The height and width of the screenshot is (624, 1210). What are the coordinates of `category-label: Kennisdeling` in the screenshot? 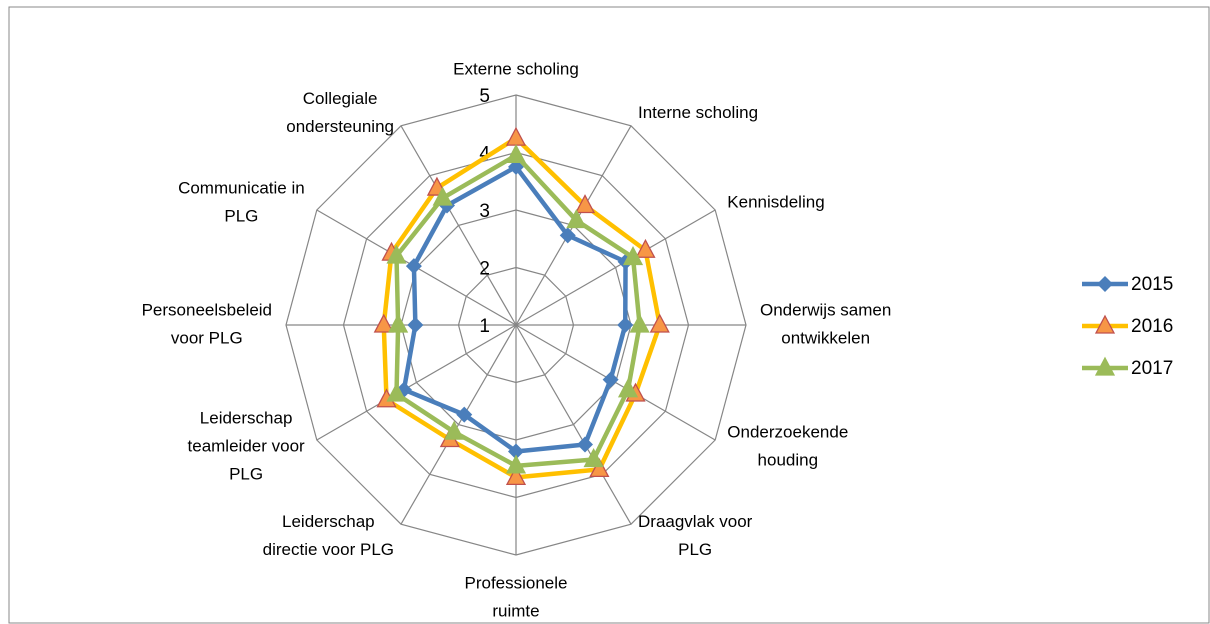 It's located at (775, 201).